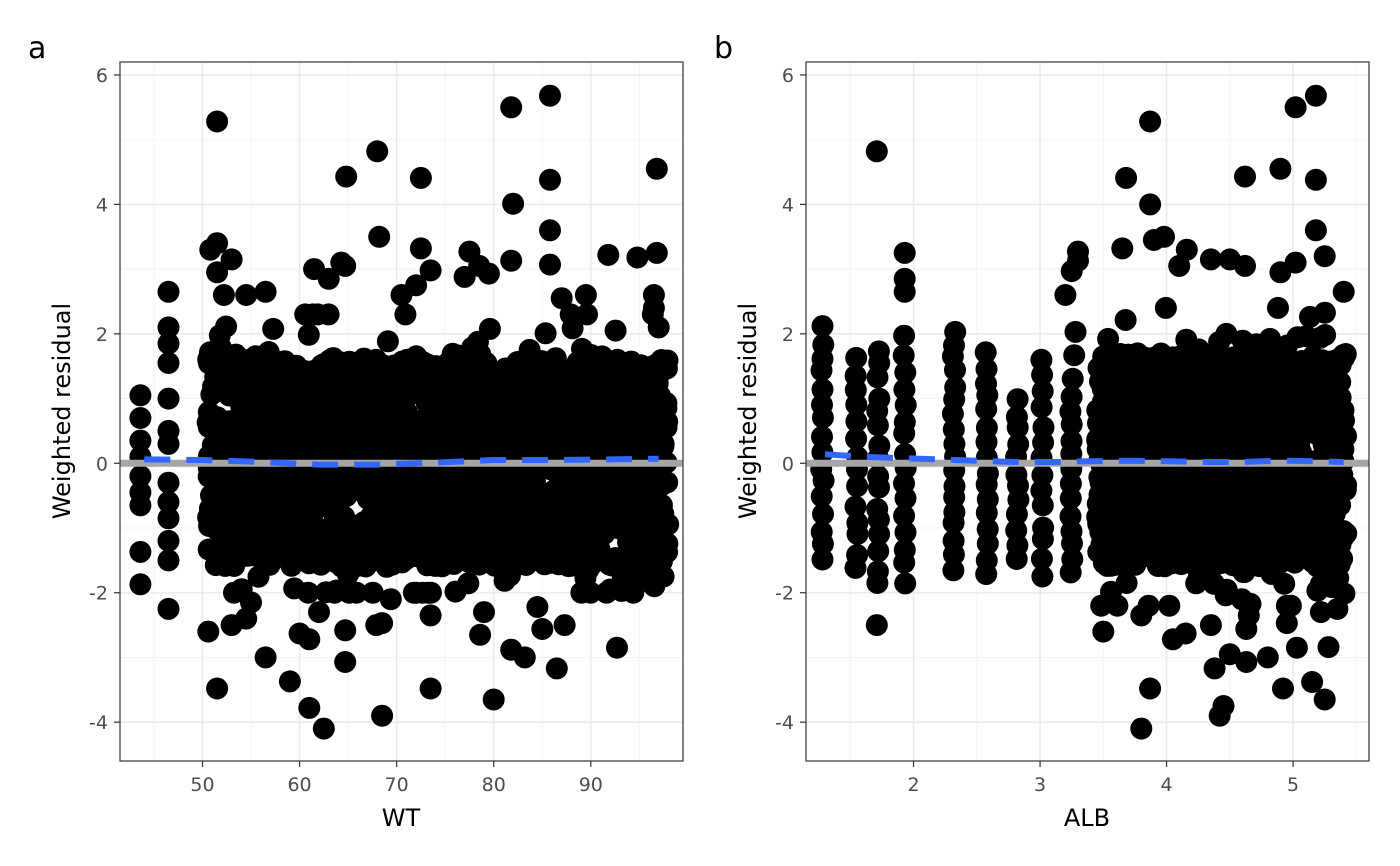 The width and height of the screenshot is (1400, 866). I want to click on panel-b-x-axis-title: ALB, so click(1087, 818).